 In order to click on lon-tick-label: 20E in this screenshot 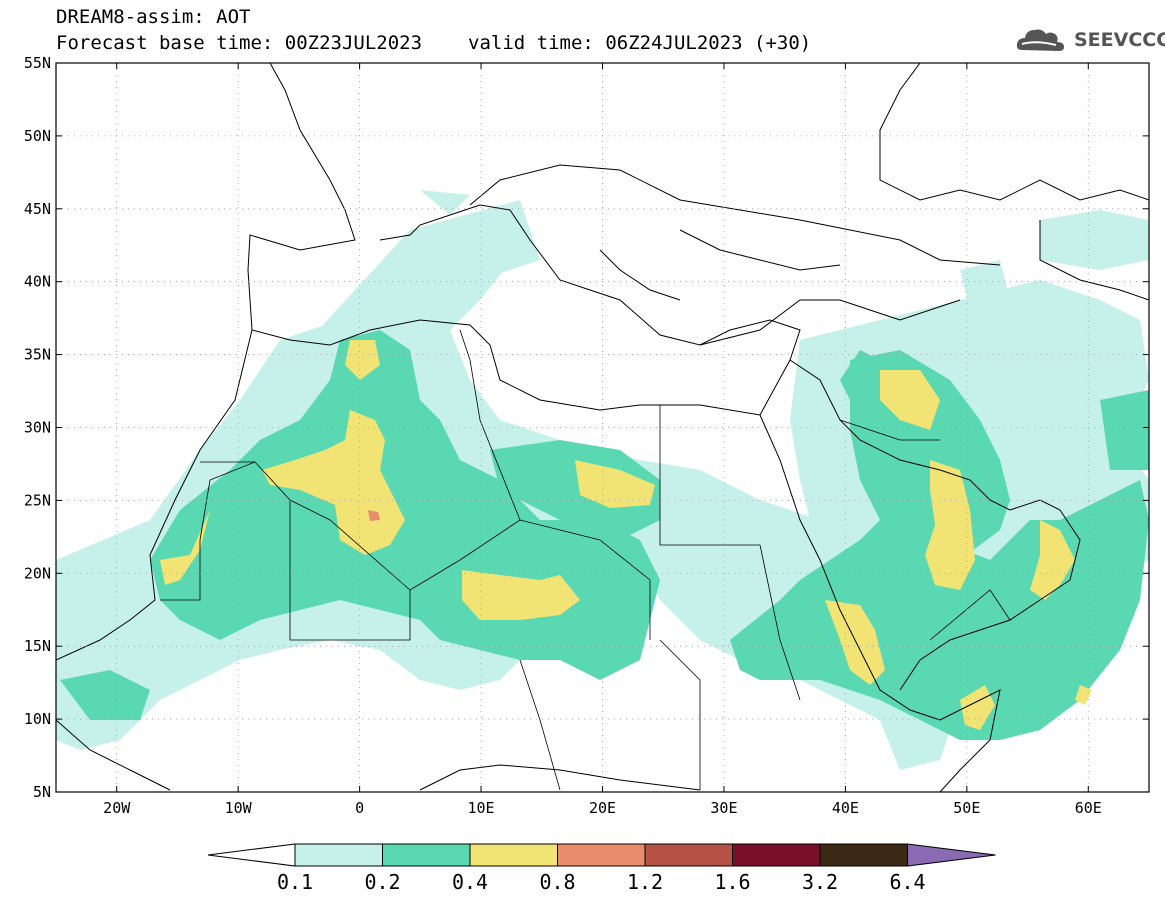, I will do `click(602, 808)`.